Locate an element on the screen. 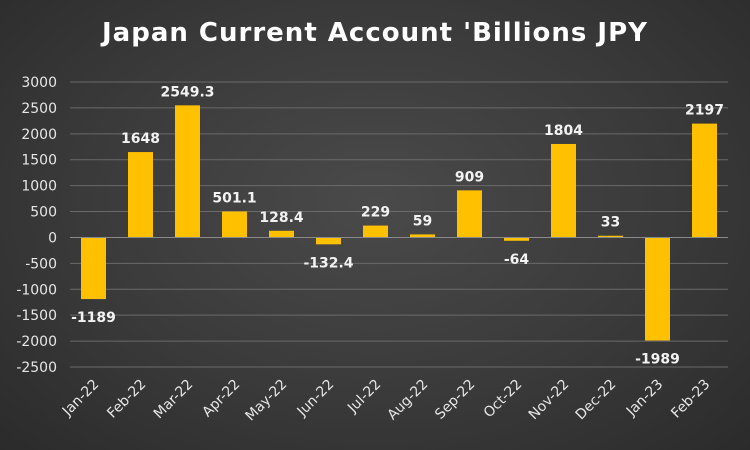 The height and width of the screenshot is (450, 750). data-label: -1189 is located at coordinates (93, 318).